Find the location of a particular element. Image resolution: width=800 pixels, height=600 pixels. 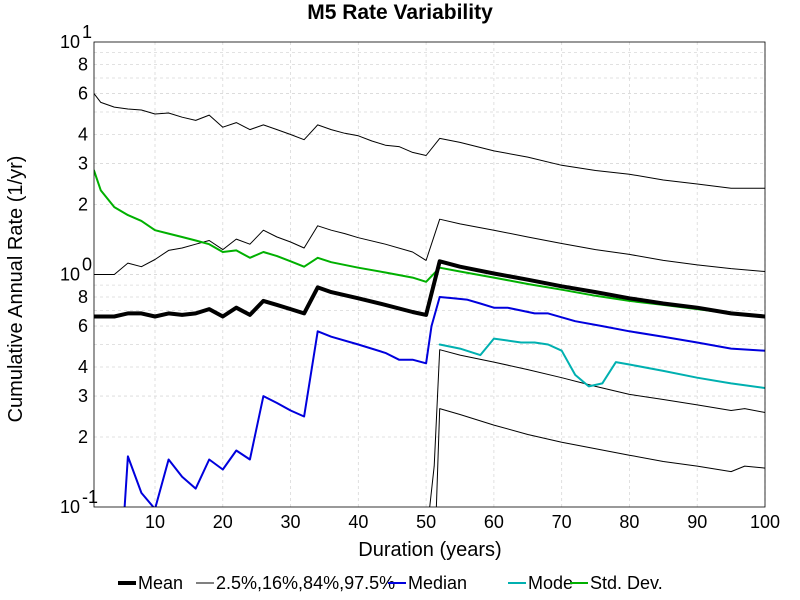

legend-label: Std. Dev. is located at coordinates (626, 583).